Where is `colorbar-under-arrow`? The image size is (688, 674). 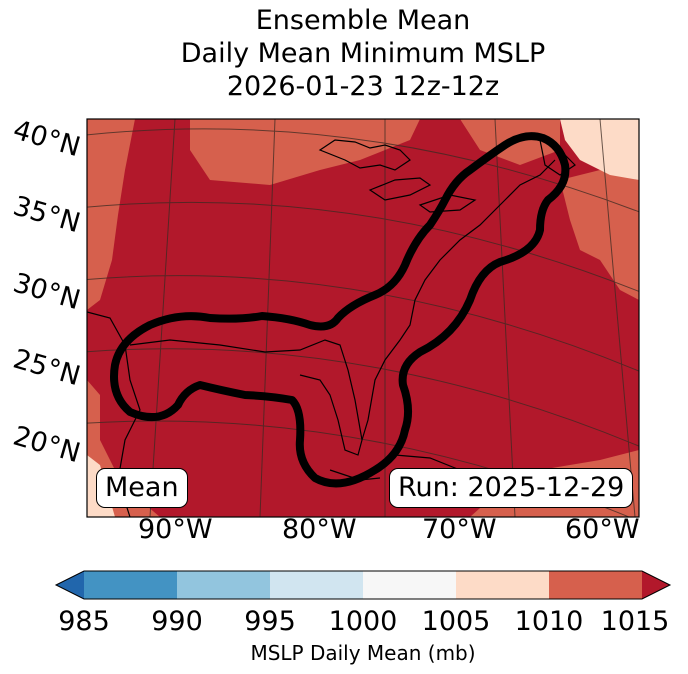 colorbar-under-arrow is located at coordinates (70, 585).